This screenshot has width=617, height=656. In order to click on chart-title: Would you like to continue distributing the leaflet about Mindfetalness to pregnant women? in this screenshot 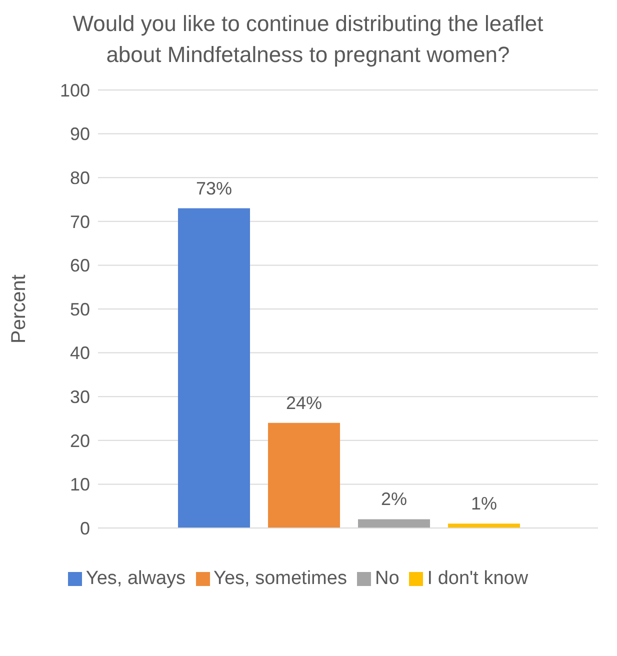, I will do `click(308, 39)`.